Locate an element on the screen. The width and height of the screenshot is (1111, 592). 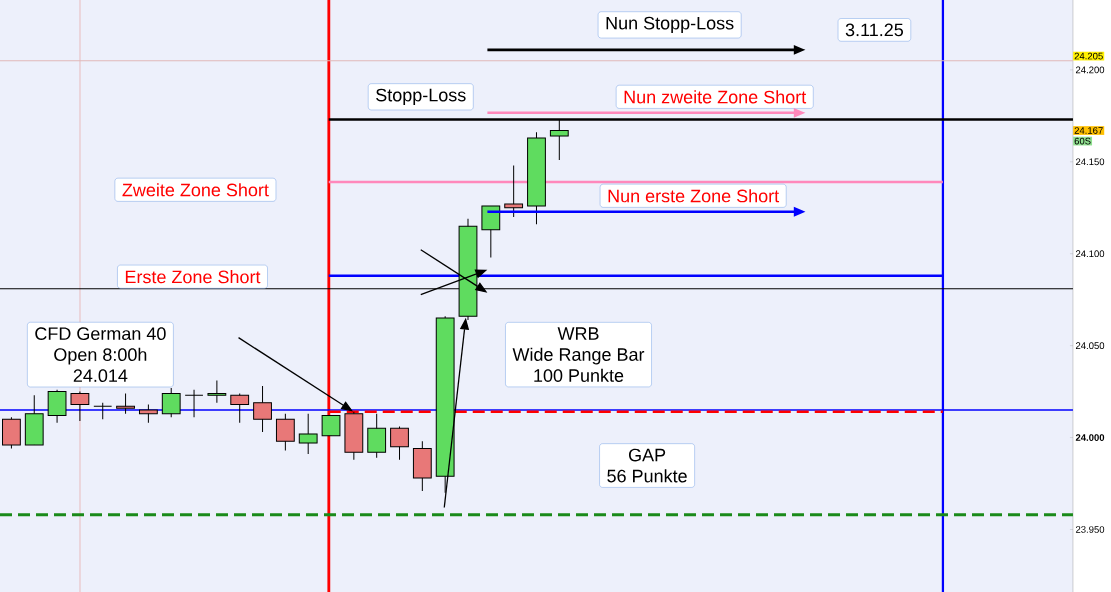
y-tick-label: 24.000 is located at coordinates (1090, 437).